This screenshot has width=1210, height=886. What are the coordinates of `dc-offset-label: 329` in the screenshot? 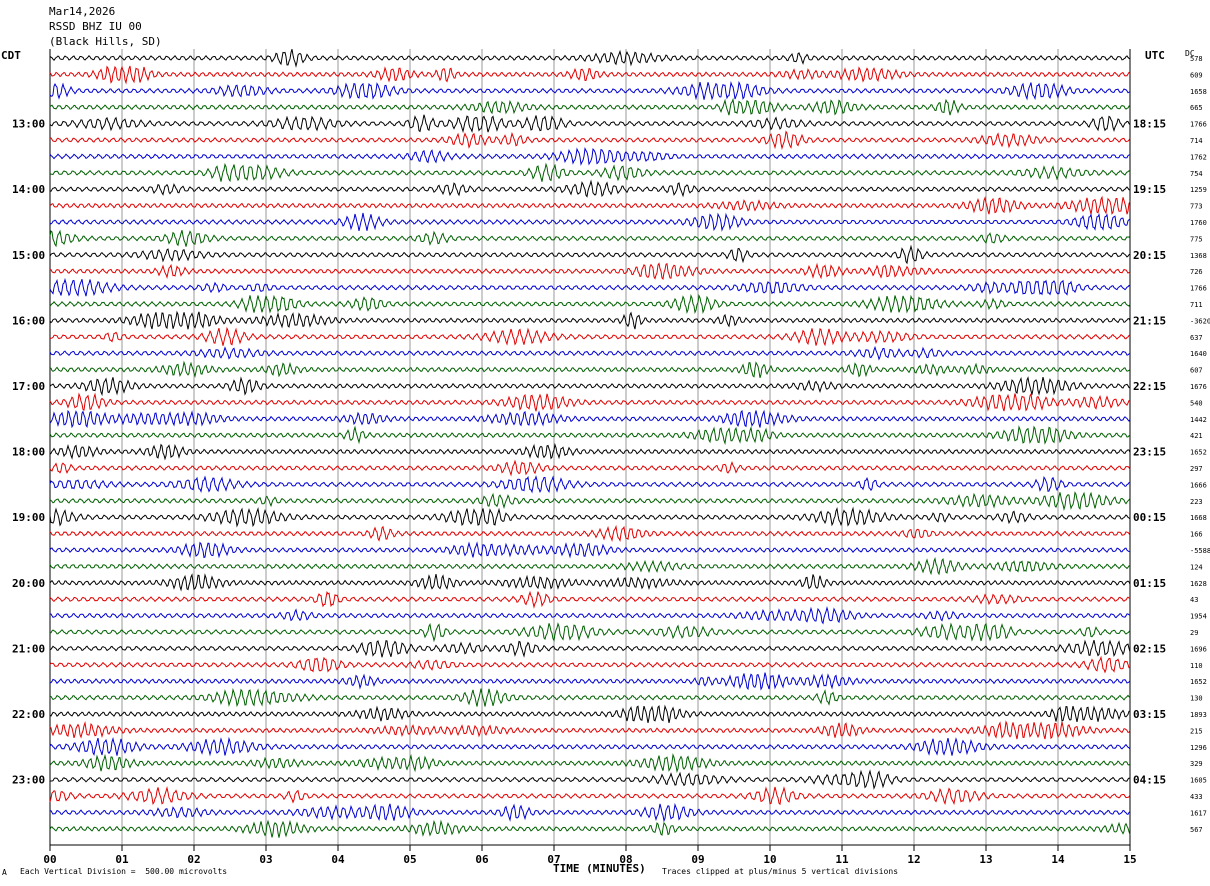 It's located at (1196, 764).